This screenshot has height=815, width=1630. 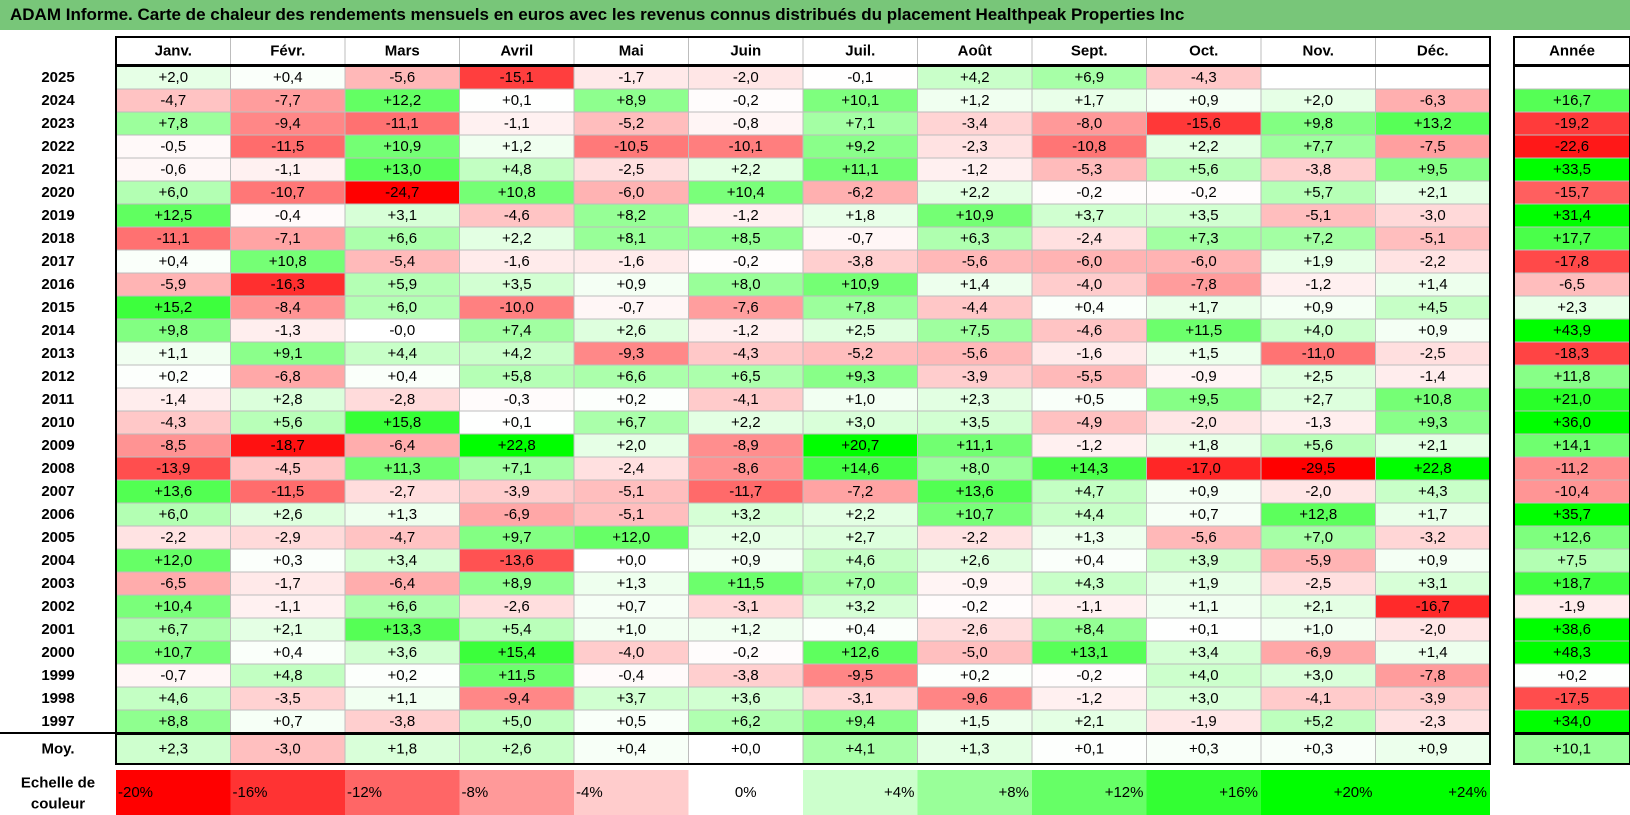 I want to click on heatmap-cell-value: -1,4, so click(x=173, y=399).